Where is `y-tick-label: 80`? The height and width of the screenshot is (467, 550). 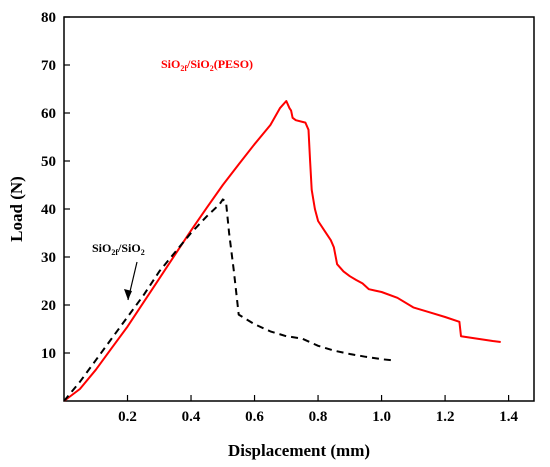 y-tick-label: 80 is located at coordinates (48, 18).